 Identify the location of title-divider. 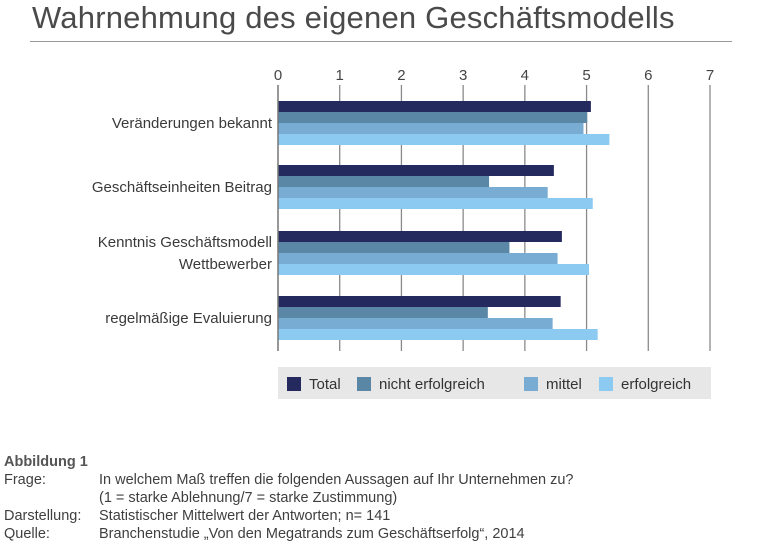
(381, 41).